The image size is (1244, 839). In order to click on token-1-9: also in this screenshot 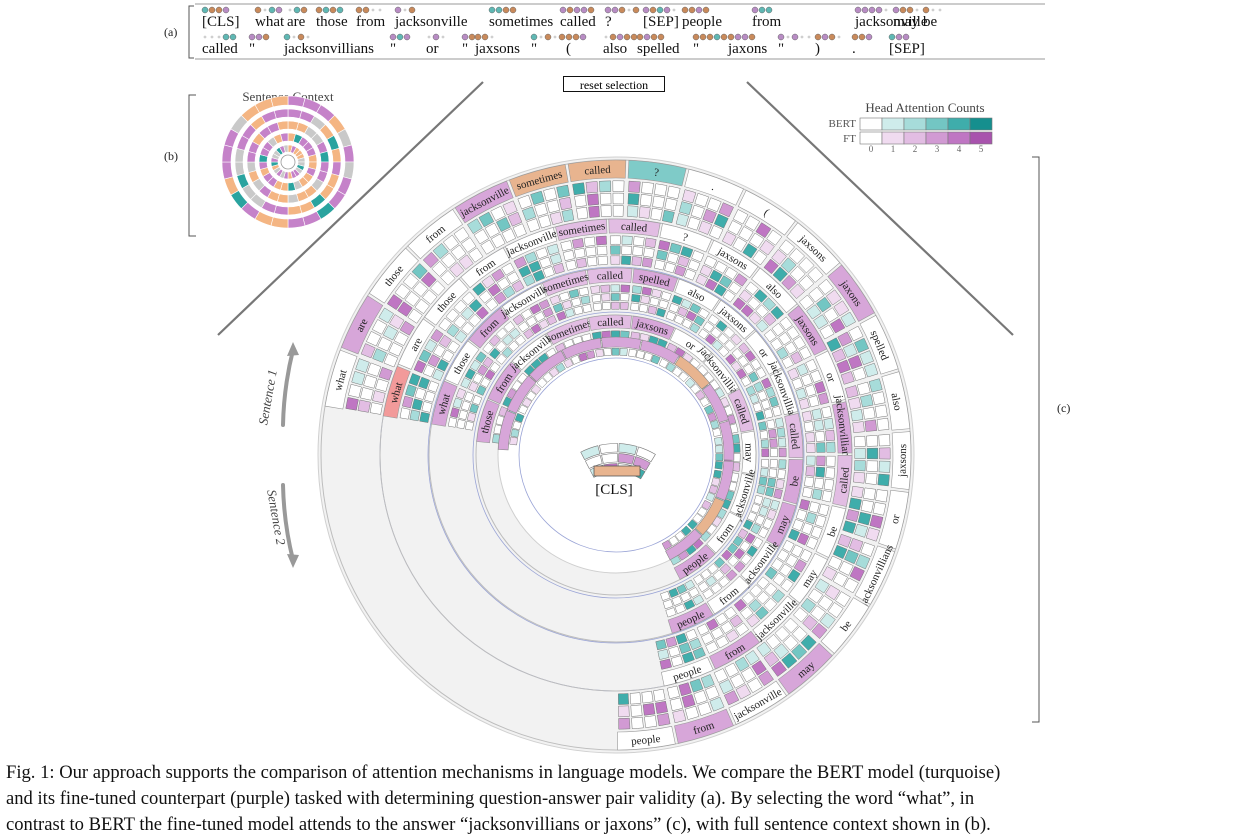, I will do `click(615, 49)`.